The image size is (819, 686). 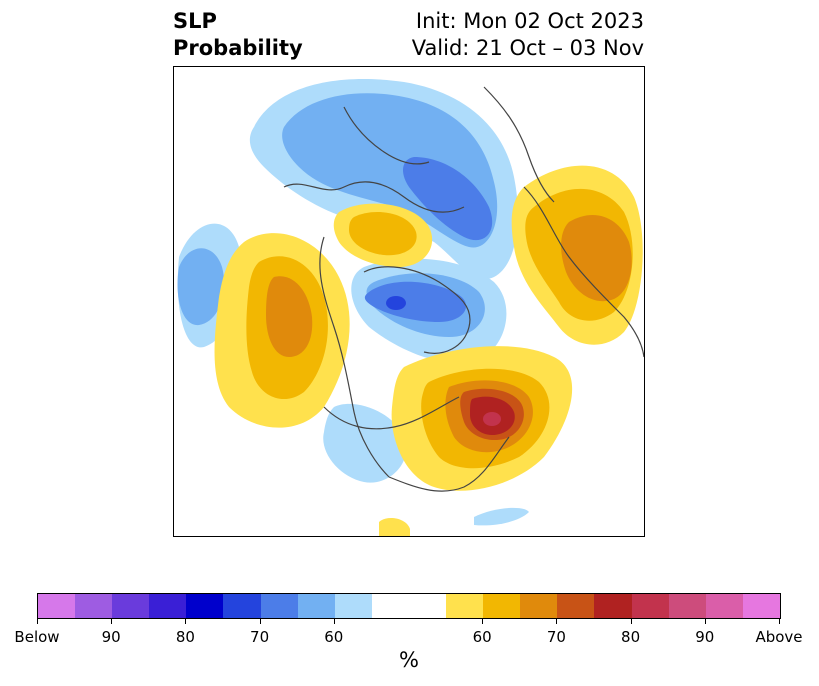 What do you see at coordinates (195, 21) in the screenshot?
I see `title-variable: SLP` at bounding box center [195, 21].